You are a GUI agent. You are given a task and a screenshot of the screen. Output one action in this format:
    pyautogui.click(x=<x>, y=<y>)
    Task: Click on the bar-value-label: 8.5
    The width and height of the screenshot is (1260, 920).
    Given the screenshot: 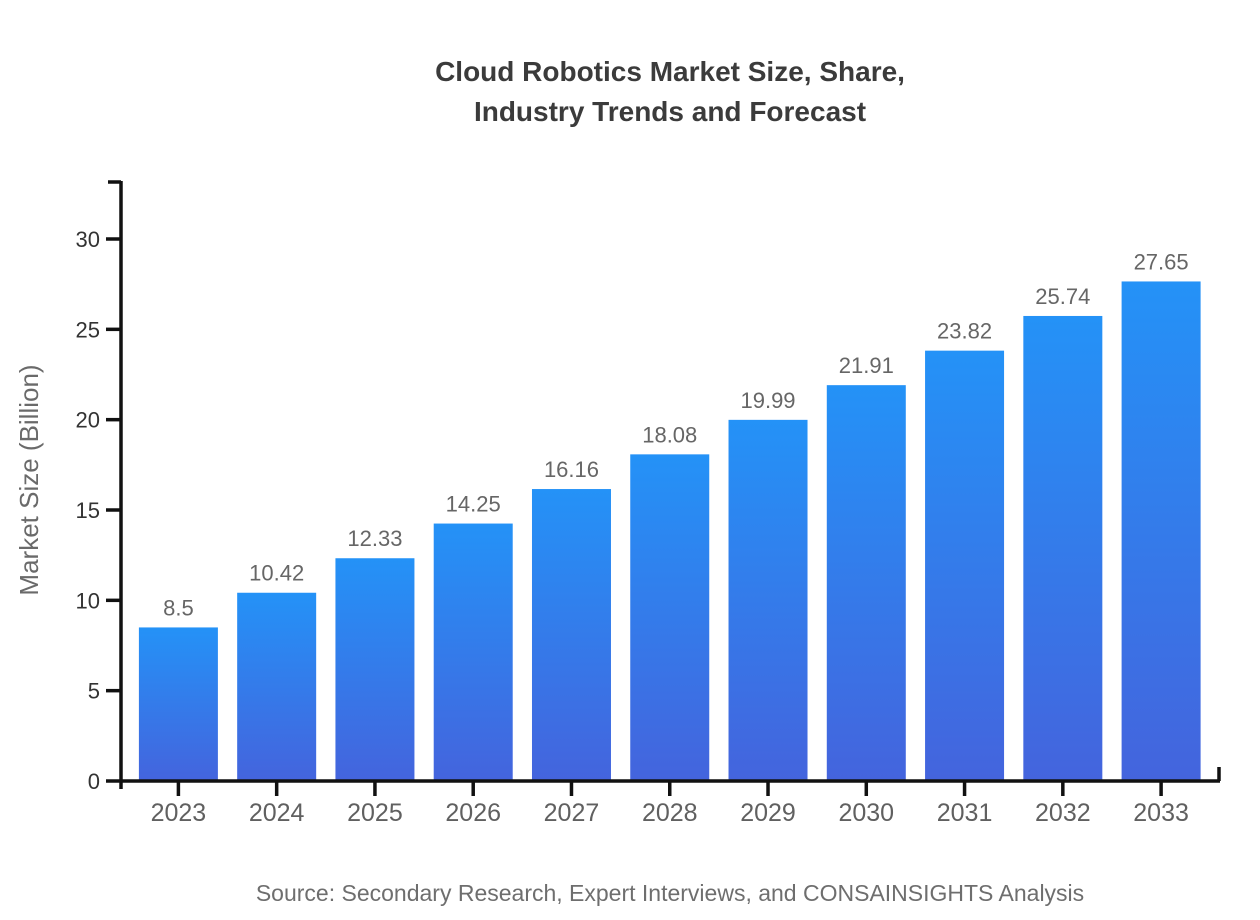 What is the action you would take?
    pyautogui.click(x=178, y=607)
    